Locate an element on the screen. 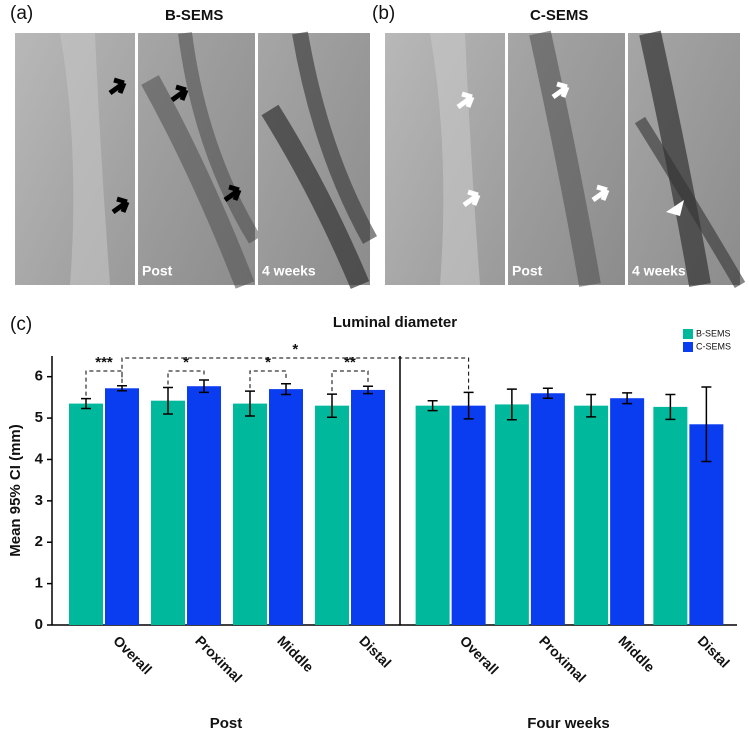 The width and height of the screenshot is (749, 735). legend-label: C-SEMS is located at coordinates (713, 346).